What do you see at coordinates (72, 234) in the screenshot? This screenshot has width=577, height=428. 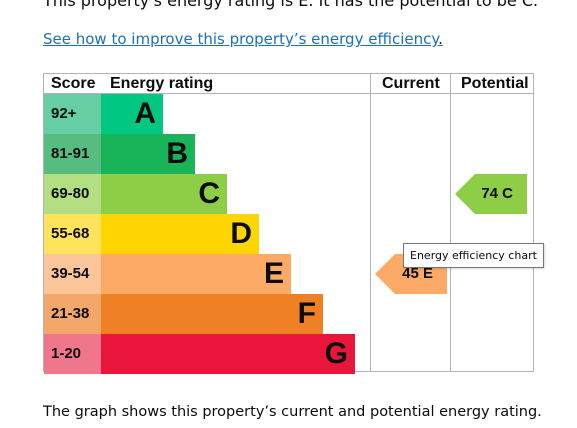 I see `band-score-d: 55-68` at bounding box center [72, 234].